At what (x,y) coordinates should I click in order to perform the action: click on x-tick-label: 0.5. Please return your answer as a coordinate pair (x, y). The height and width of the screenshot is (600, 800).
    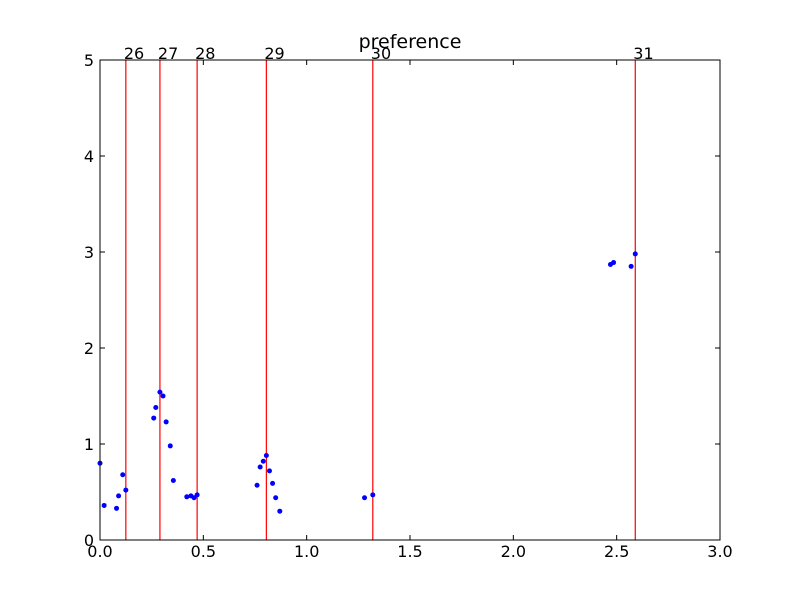
    Looking at the image, I should click on (203, 551).